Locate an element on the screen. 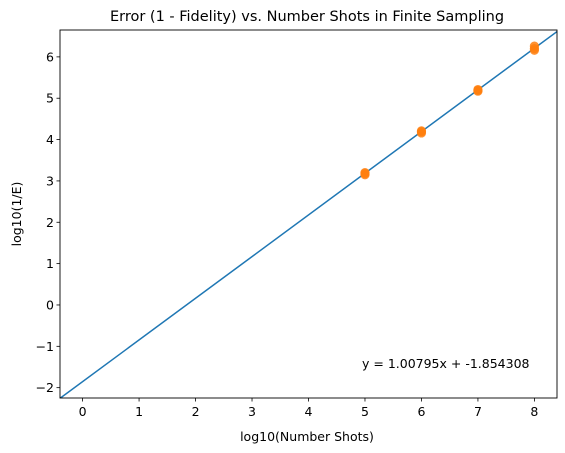 The width and height of the screenshot is (565, 453). x-tick-label: 8 is located at coordinates (534, 411).